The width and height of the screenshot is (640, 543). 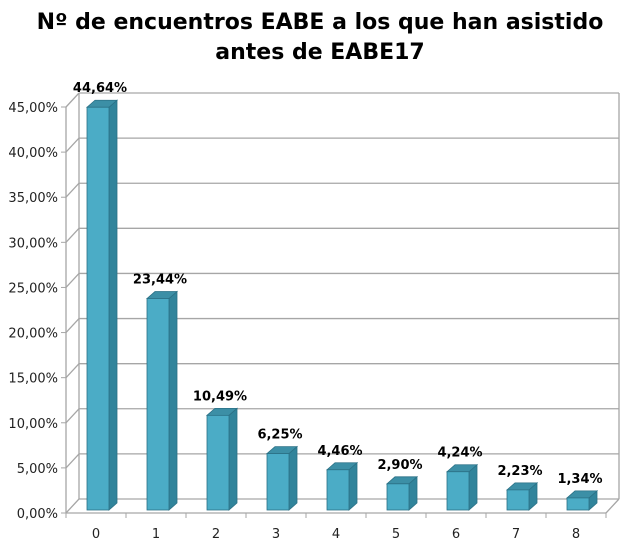 What do you see at coordinates (156, 534) in the screenshot?
I see `x-tick-label: 1` at bounding box center [156, 534].